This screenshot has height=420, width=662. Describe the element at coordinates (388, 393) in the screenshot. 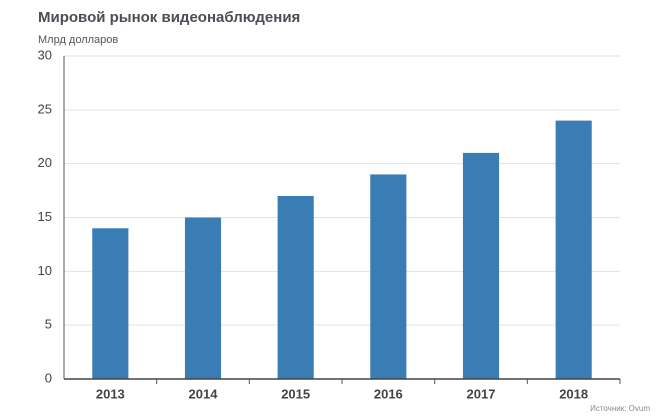

I see `x-tick-label: 2016` at that location.